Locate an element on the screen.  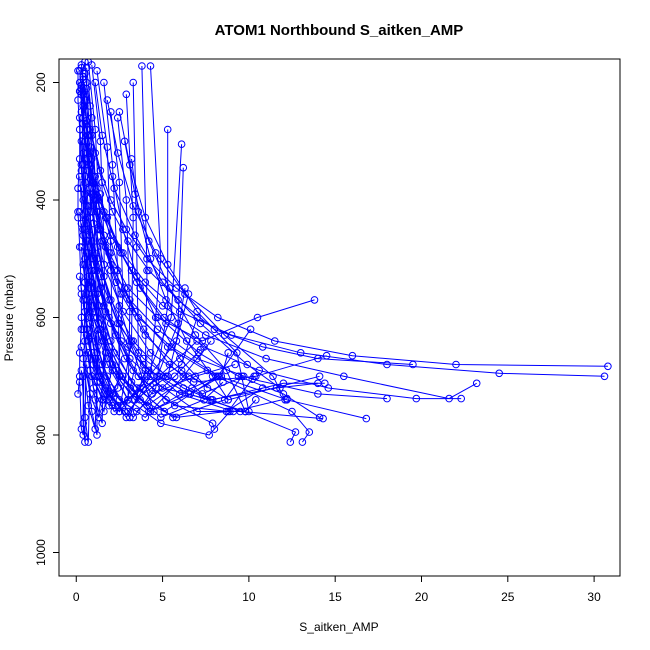
chart-title: ATOM1 Northbound S_aitken_AMP is located at coordinates (339, 30).